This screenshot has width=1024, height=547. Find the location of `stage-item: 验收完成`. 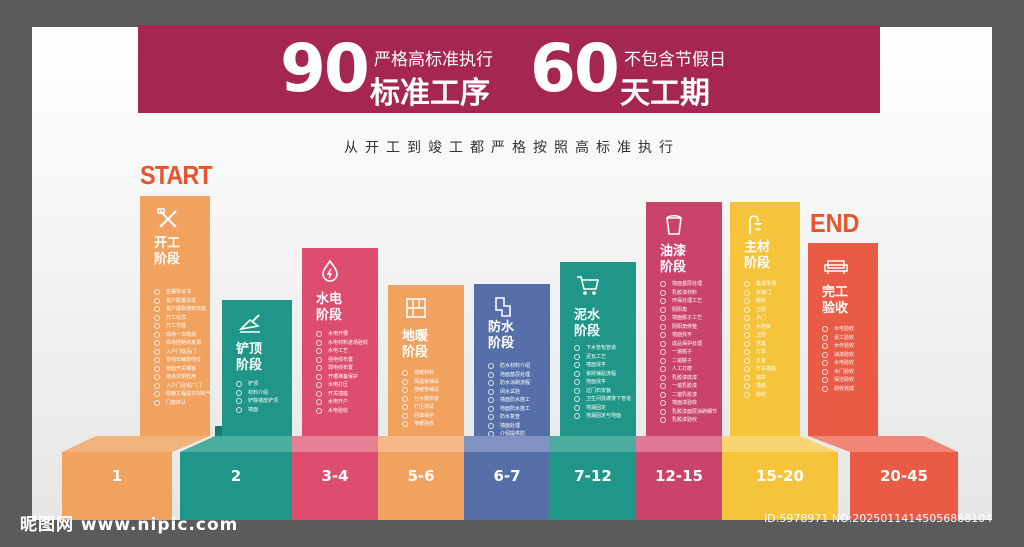

stage-item: 验收完成 is located at coordinates (838, 389).